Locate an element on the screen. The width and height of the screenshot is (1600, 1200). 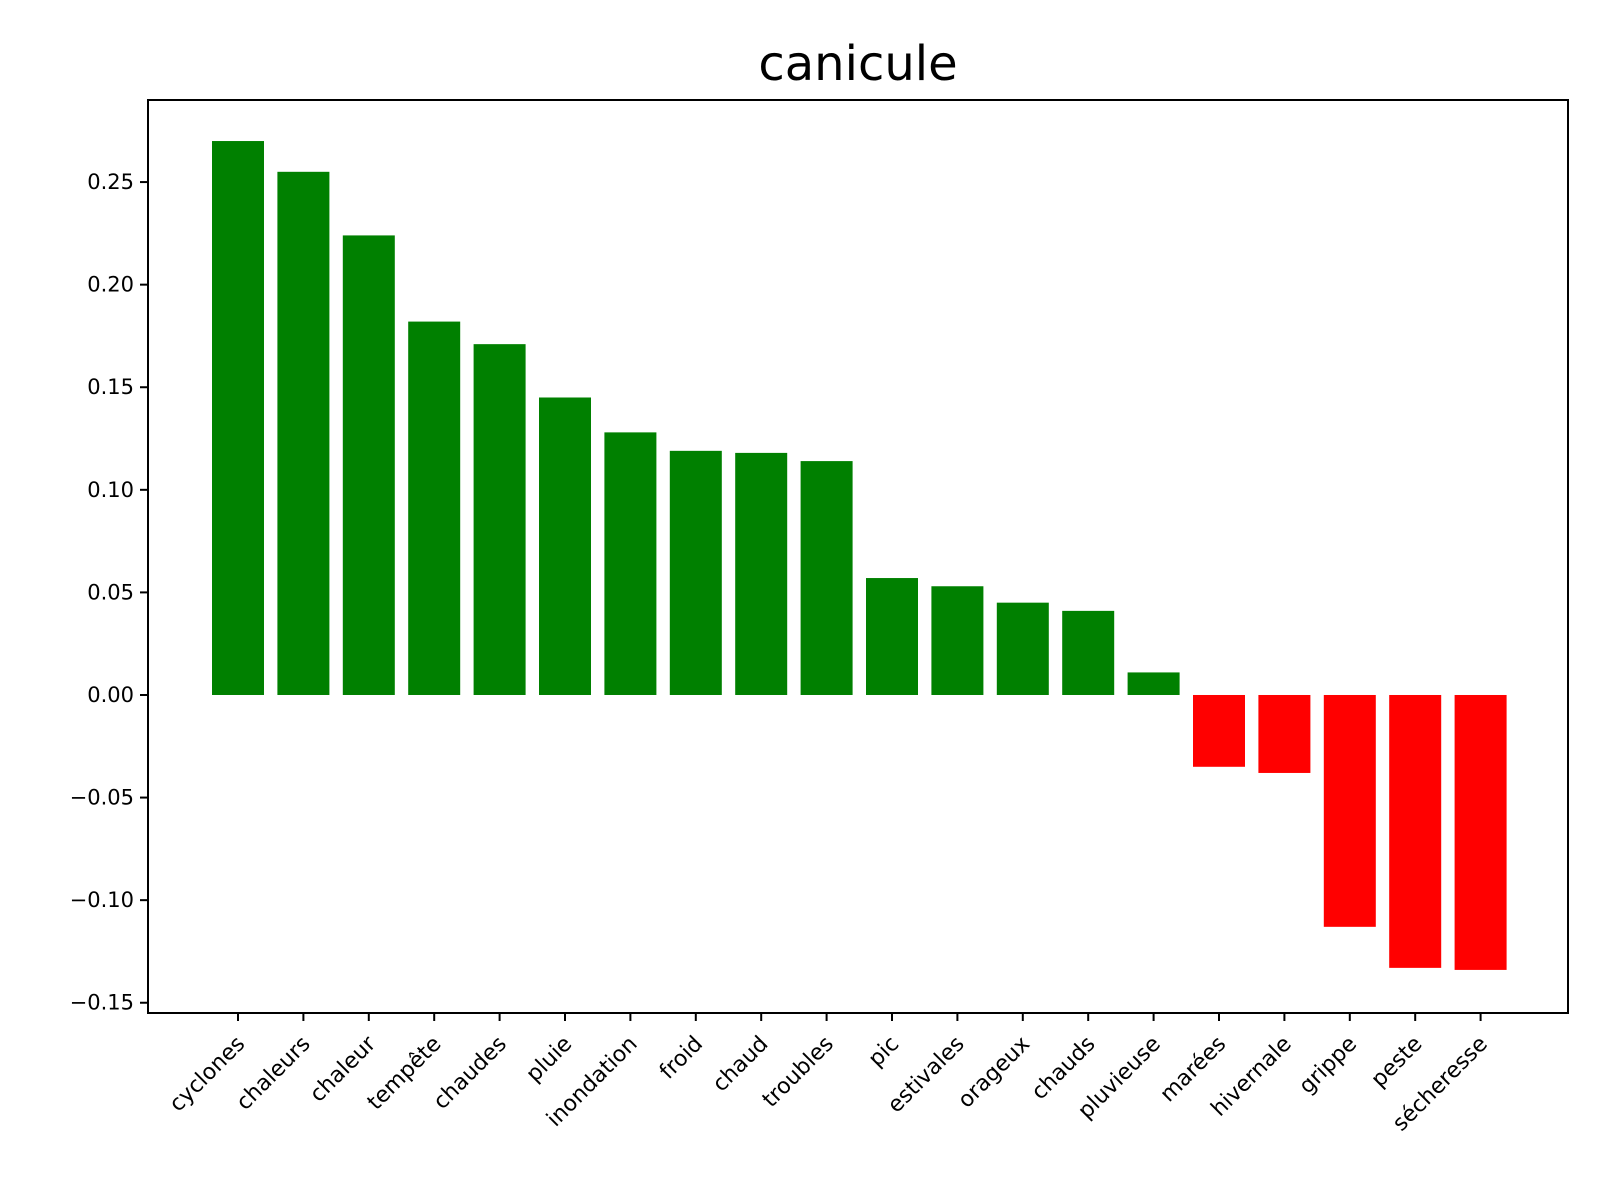
bar-pluvieuse is located at coordinates (1153, 683).